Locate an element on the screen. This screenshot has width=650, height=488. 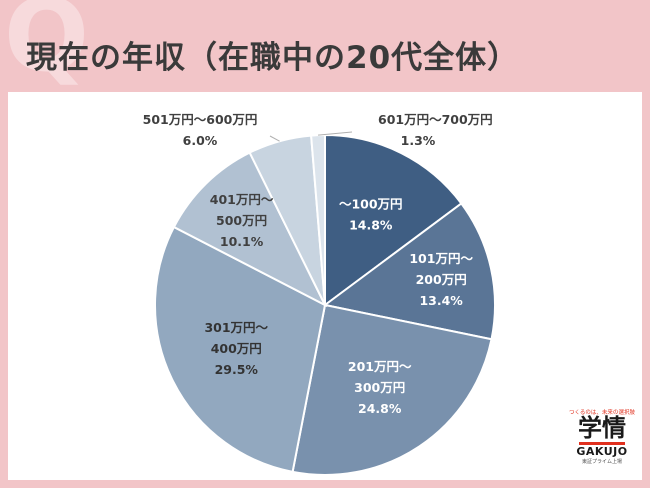
slice-label-4: 401万円～ 500万円 10.1% is located at coordinates (242, 220).